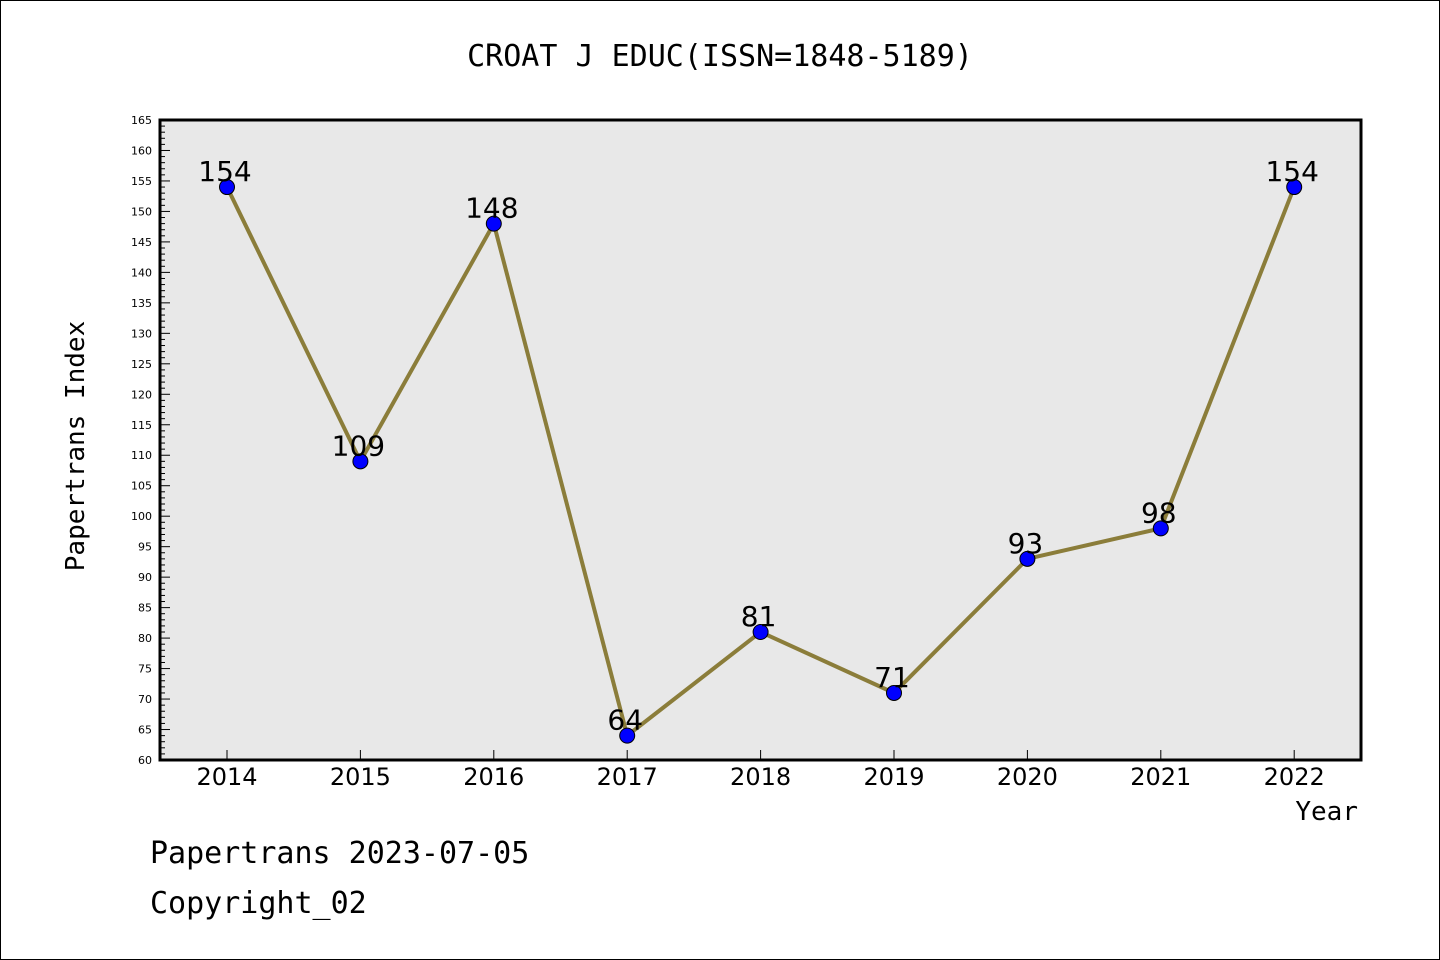 The width and height of the screenshot is (1440, 960). I want to click on y-tick-label: 140, so click(141, 272).